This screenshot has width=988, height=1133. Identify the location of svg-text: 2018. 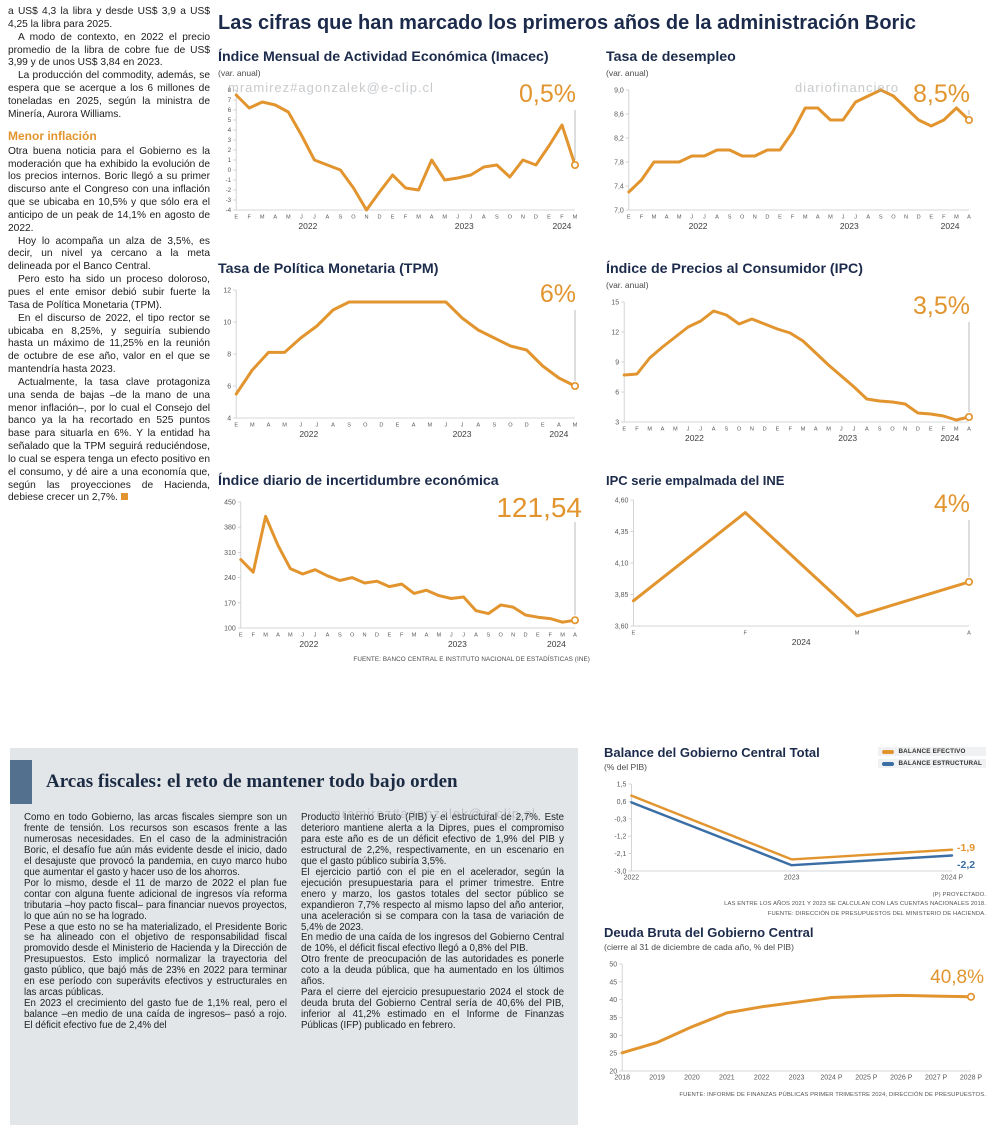
(622, 1078).